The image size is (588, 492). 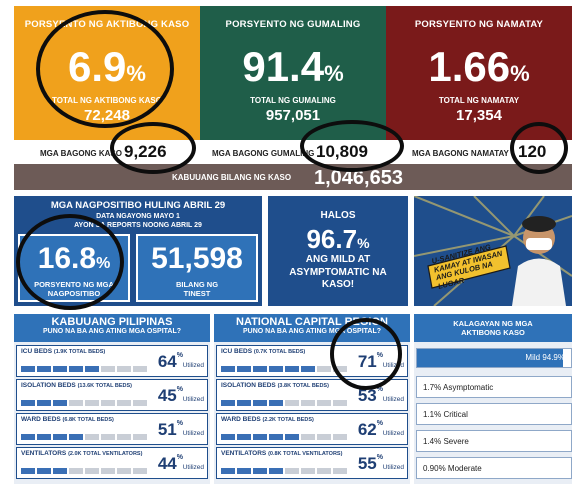 I want to click on bed-pct: 55%, so click(x=370, y=463).